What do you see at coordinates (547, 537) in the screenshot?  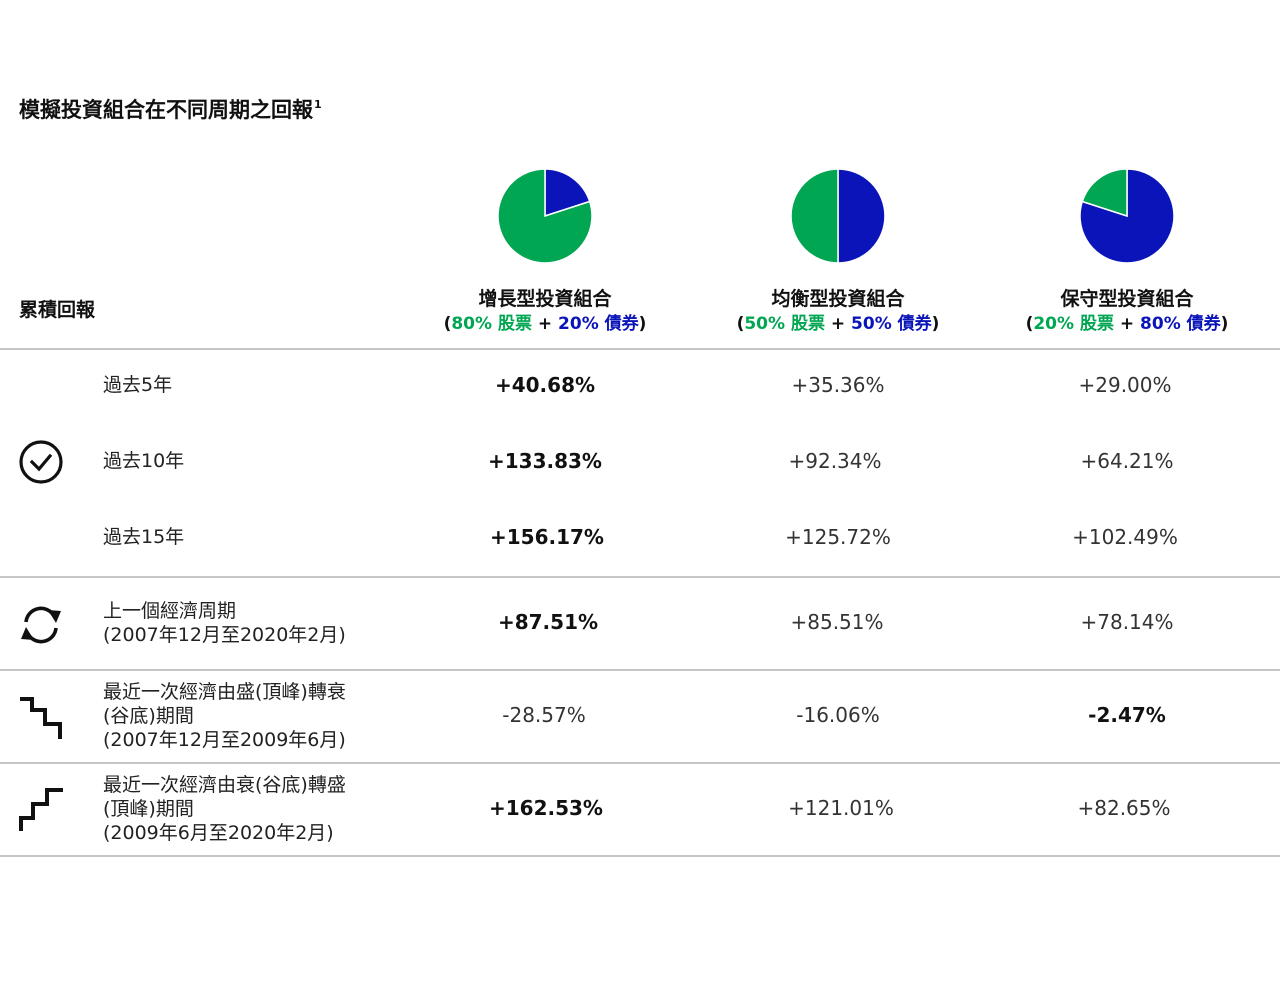 I see `return-value: +156.17%` at bounding box center [547, 537].